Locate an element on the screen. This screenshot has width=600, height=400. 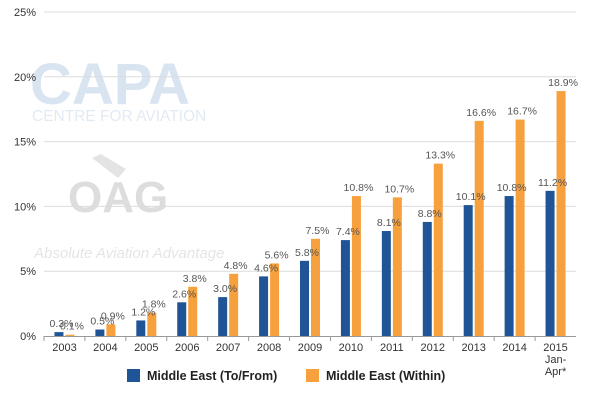
data-label-to-from: 10.8% is located at coordinates (512, 188).